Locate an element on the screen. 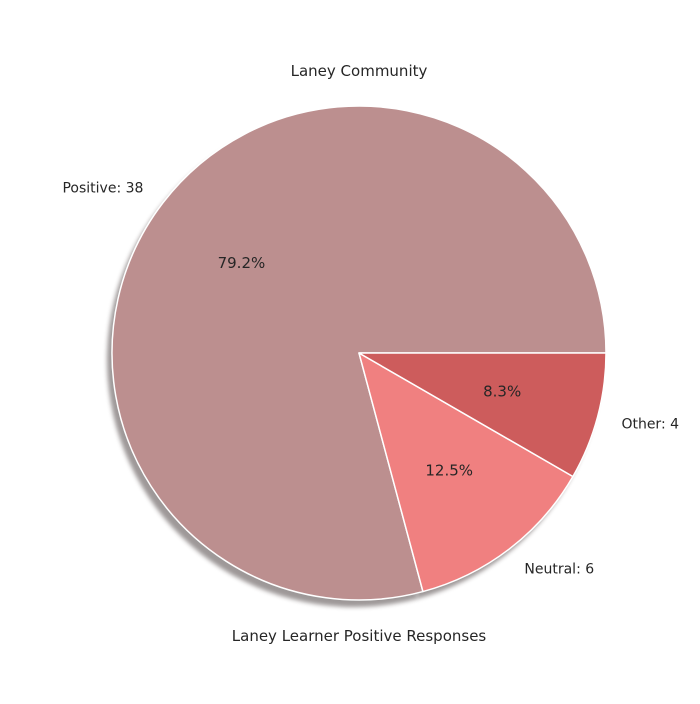  slice-label: Other: 4 is located at coordinates (650, 424).